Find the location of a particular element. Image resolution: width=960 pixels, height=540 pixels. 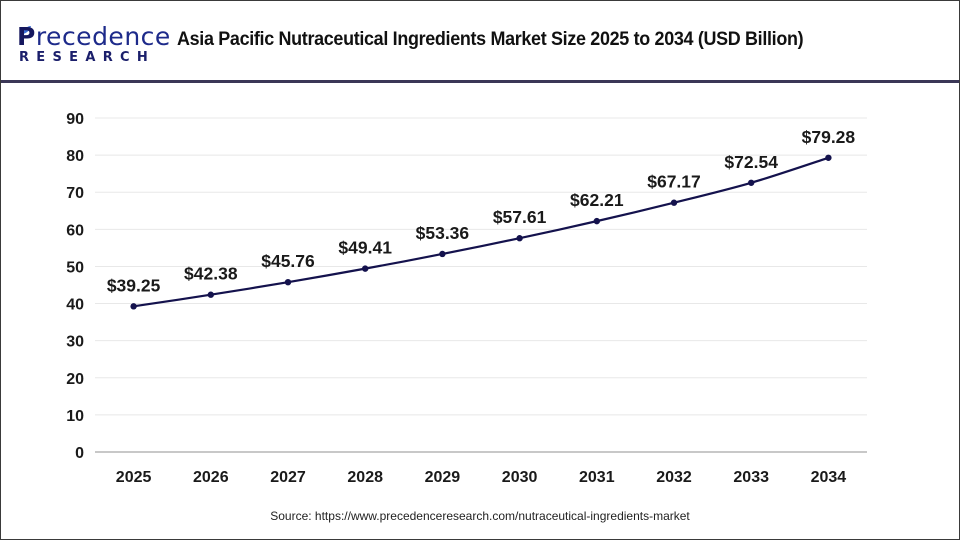

data-label: $53.36 is located at coordinates (443, 233).